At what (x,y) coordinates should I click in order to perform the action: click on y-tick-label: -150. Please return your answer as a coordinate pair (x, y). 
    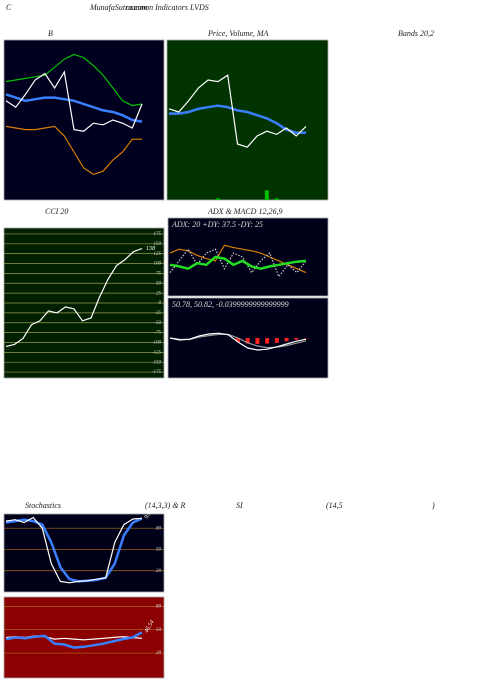
    Looking at the image, I should click on (157, 362).